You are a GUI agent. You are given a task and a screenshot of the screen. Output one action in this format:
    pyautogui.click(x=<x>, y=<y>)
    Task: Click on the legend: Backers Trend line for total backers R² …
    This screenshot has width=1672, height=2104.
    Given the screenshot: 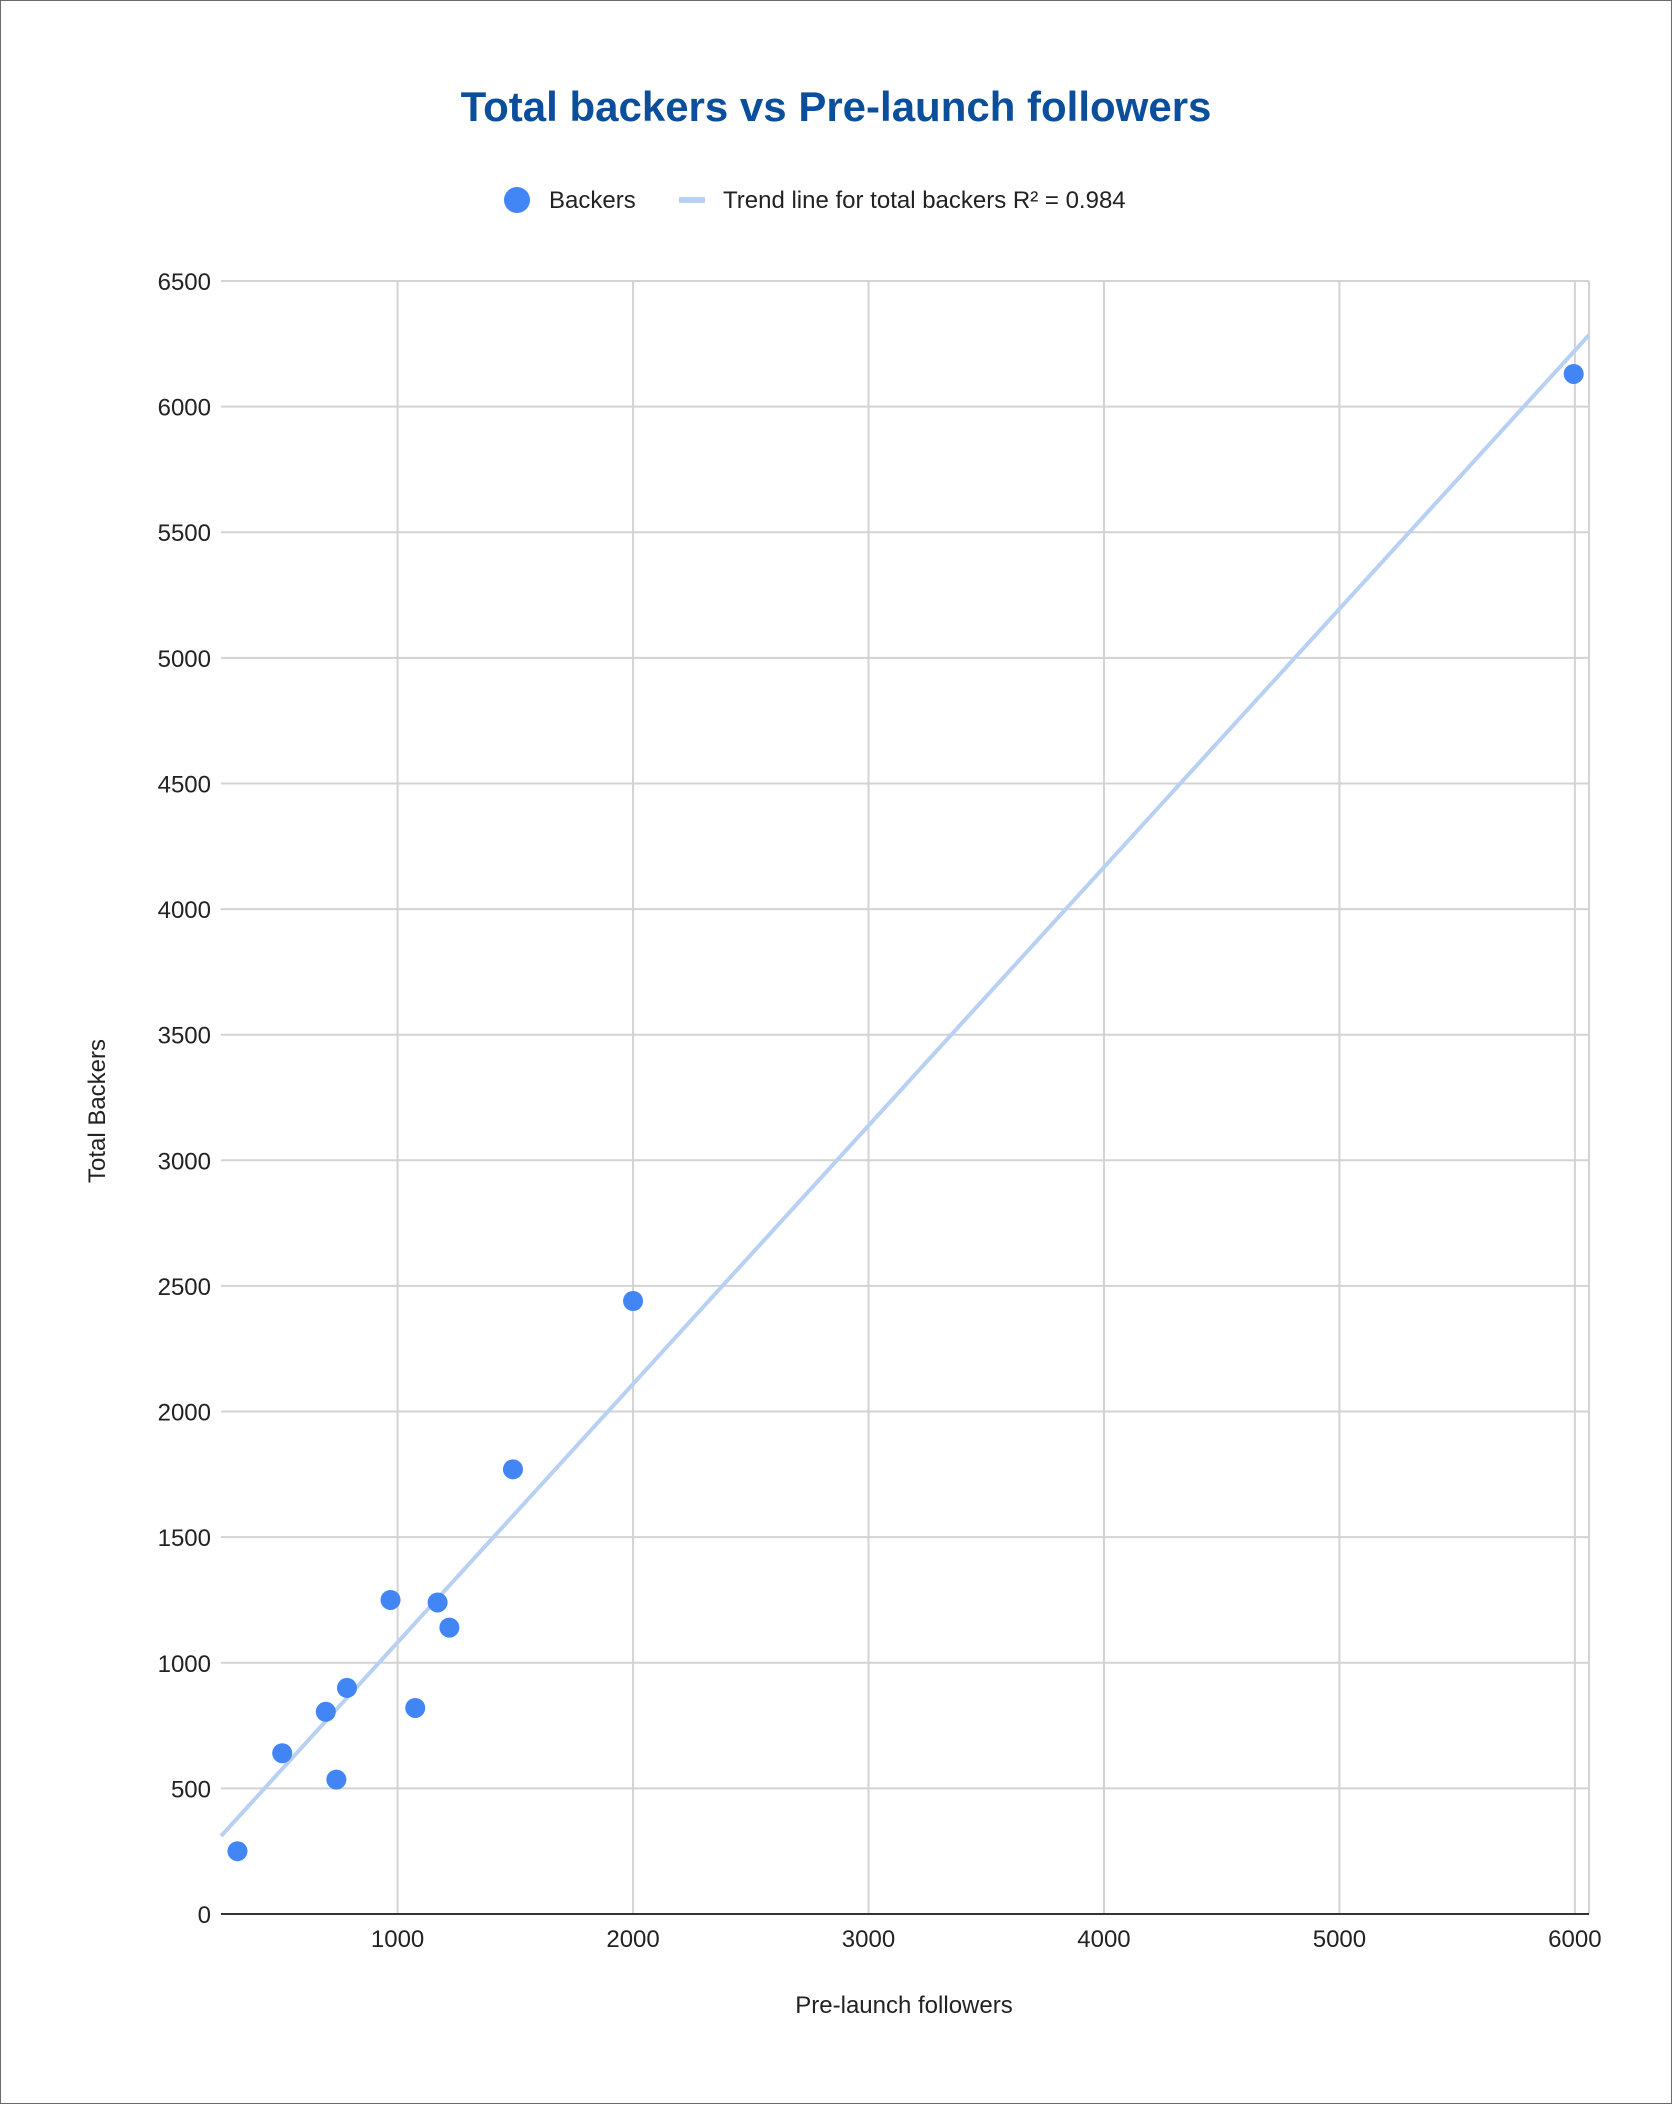 What is the action you would take?
    pyautogui.click(x=815, y=200)
    